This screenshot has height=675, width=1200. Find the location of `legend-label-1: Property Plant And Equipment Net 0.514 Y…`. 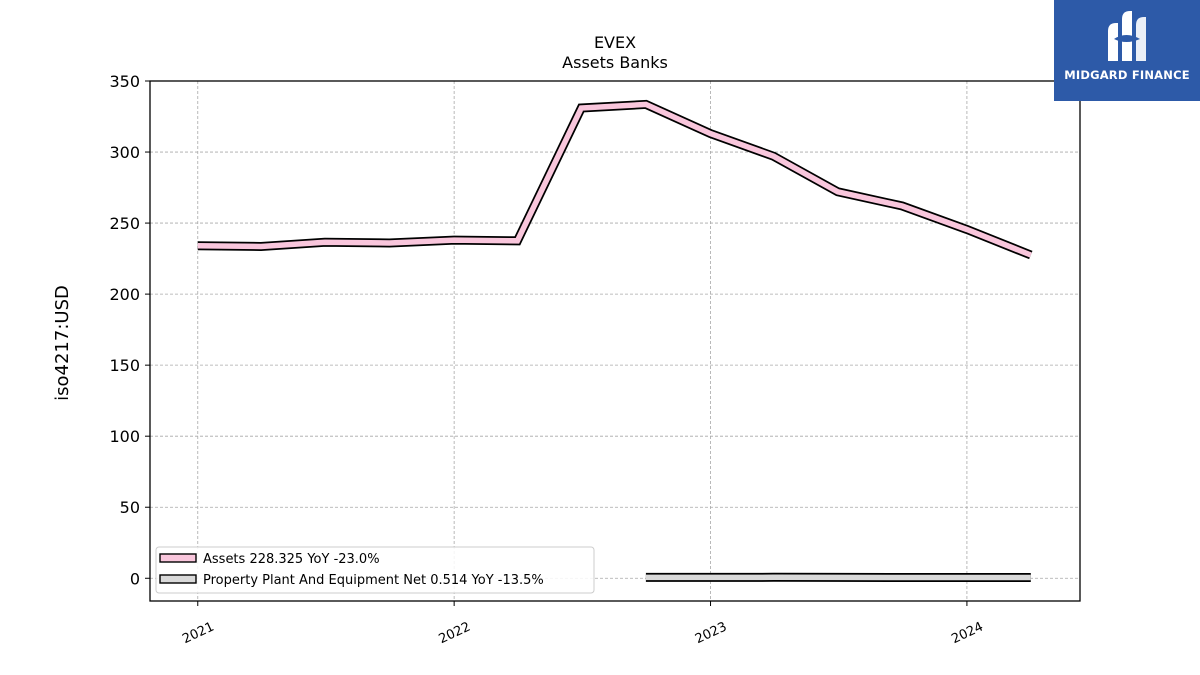

legend-label-1: Property Plant And Equipment Net 0.514 Y… is located at coordinates (373, 580).